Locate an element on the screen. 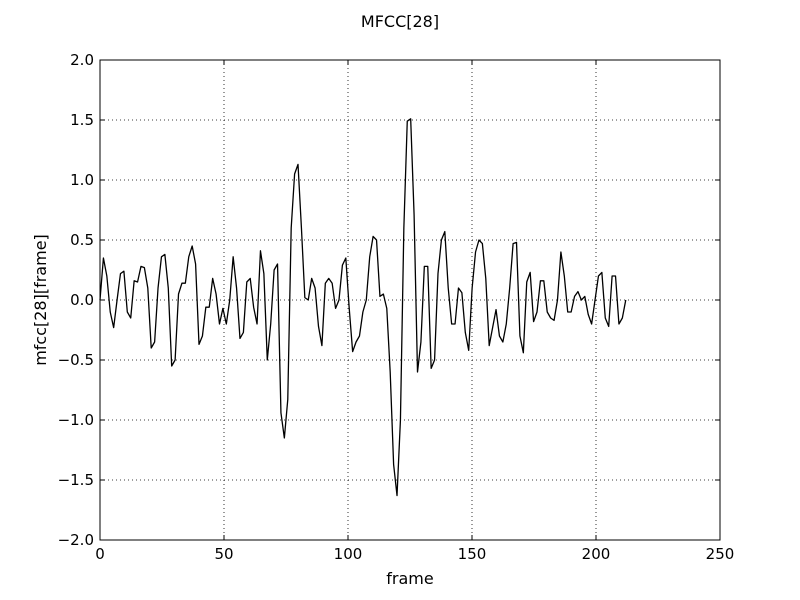 The image size is (800, 600). x-tick-label: 50 is located at coordinates (223, 554).